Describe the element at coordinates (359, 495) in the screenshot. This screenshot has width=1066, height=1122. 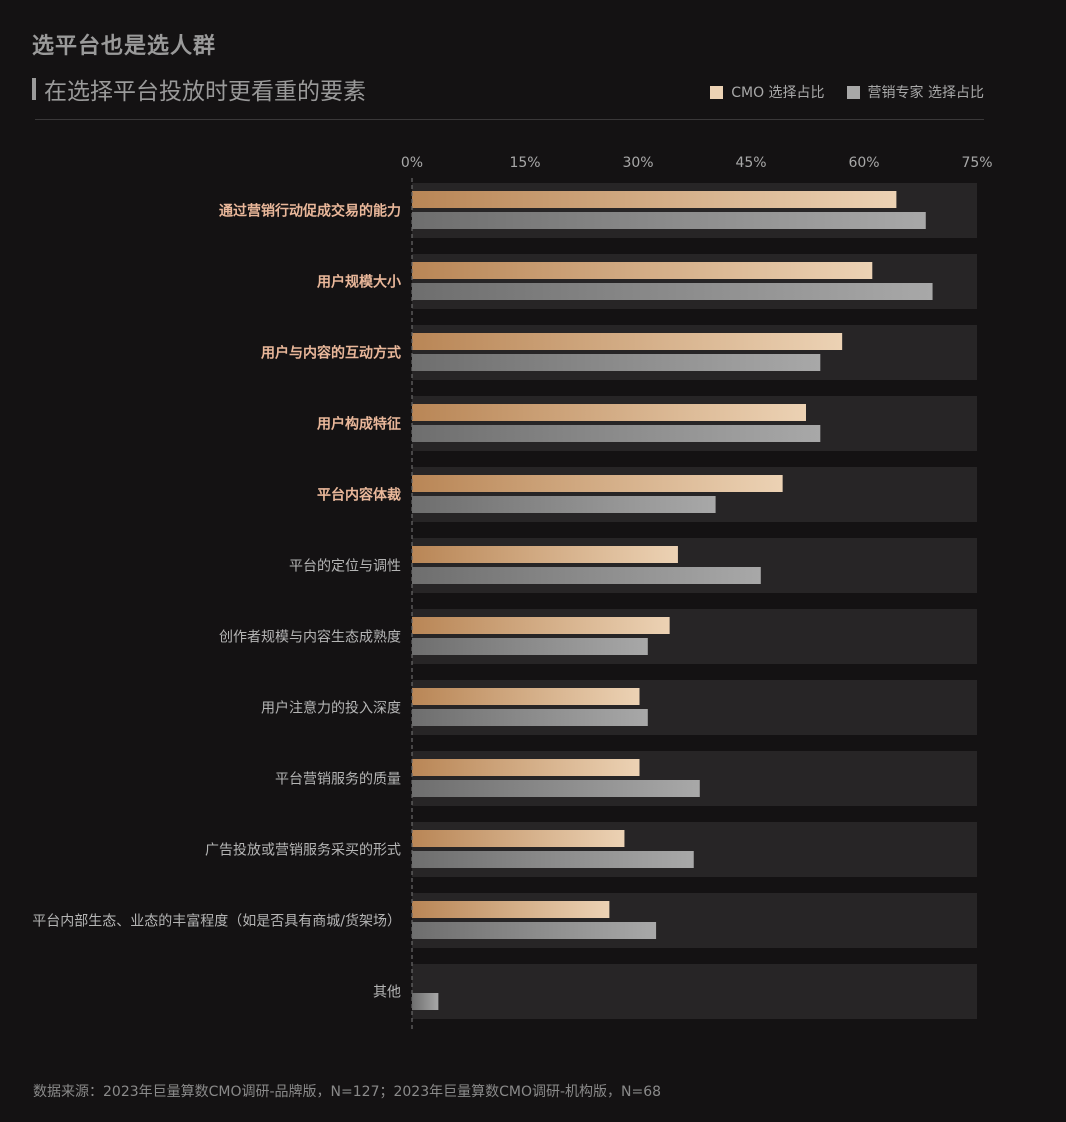
I see `category-label: 平台内容体裁` at that location.